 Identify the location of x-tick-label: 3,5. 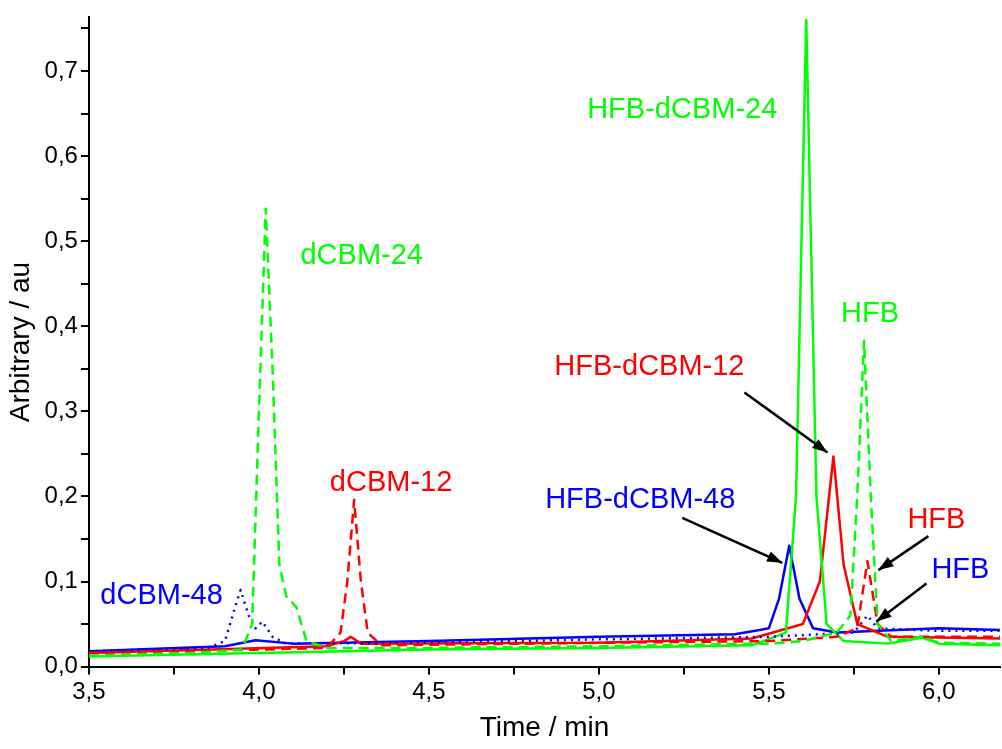
(89, 690).